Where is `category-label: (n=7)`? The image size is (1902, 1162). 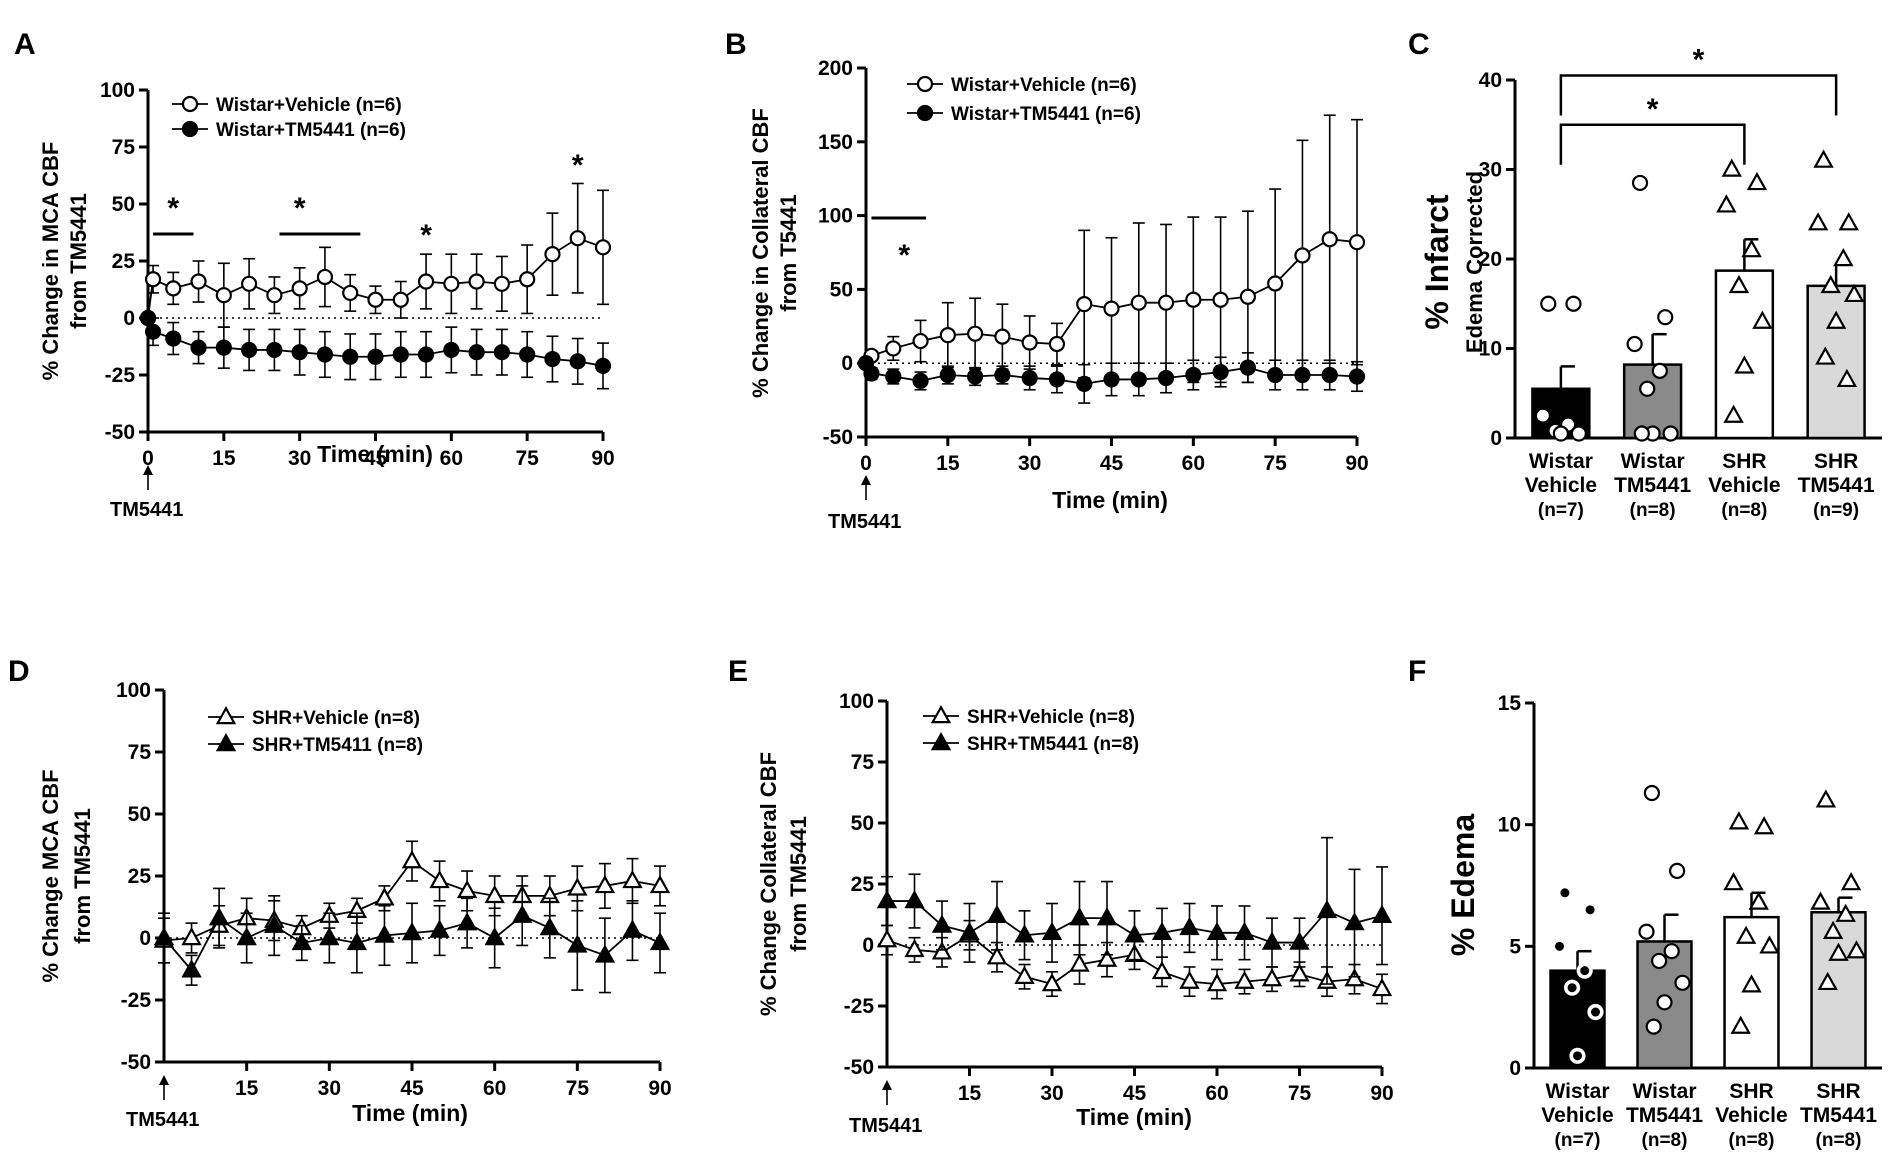
category-label: (n=7) is located at coordinates (1578, 1140).